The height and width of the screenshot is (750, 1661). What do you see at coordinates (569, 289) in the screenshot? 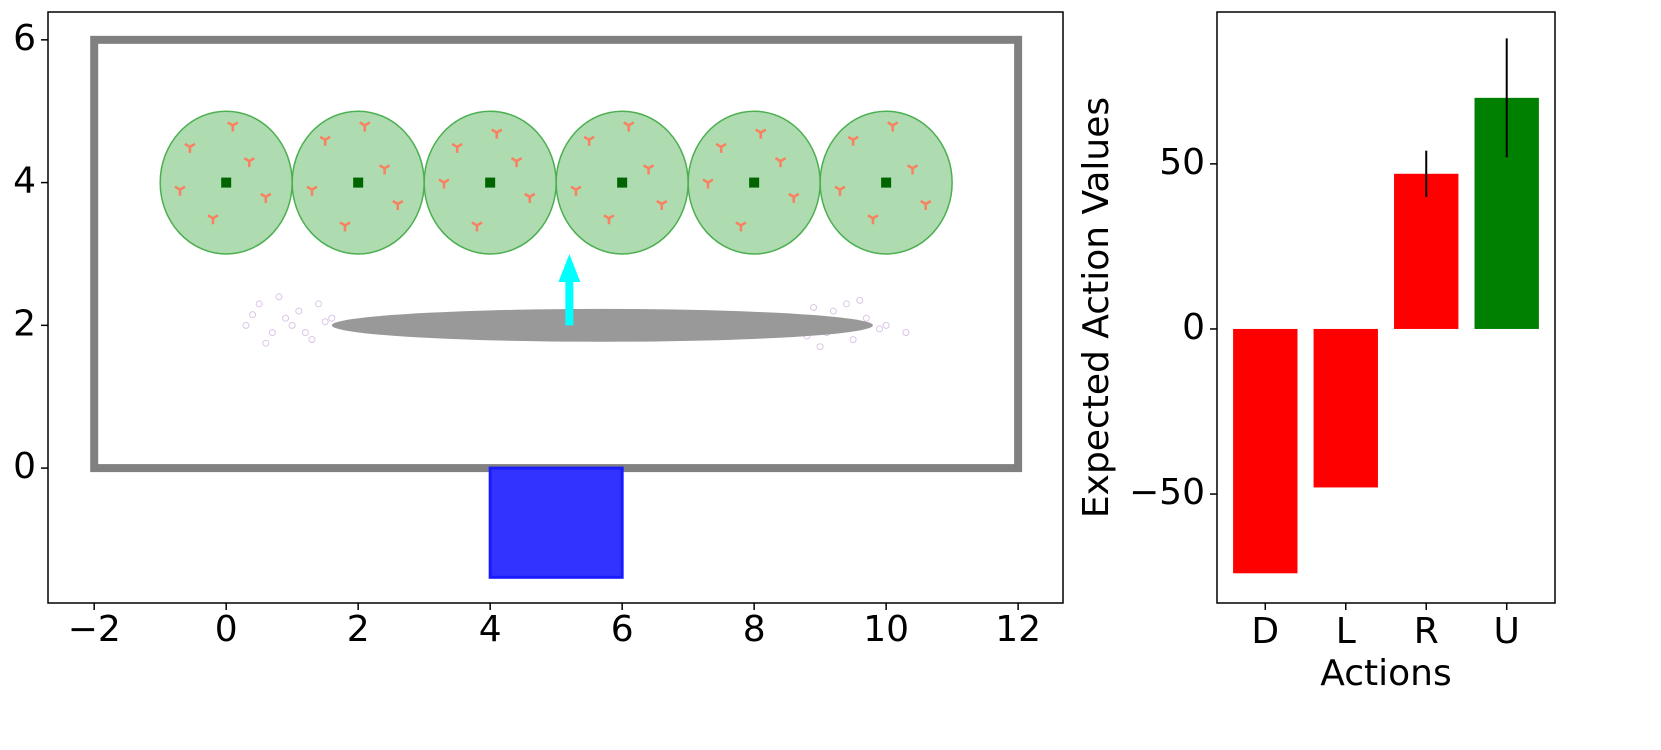
I see `action-arrow` at bounding box center [569, 289].